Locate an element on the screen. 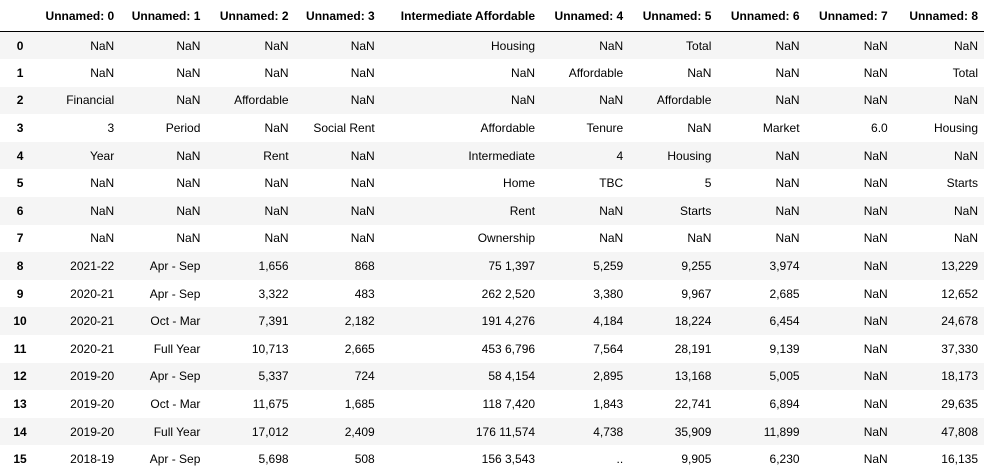 The width and height of the screenshot is (984, 473). table-cell: Apr - Sep is located at coordinates (163, 459).